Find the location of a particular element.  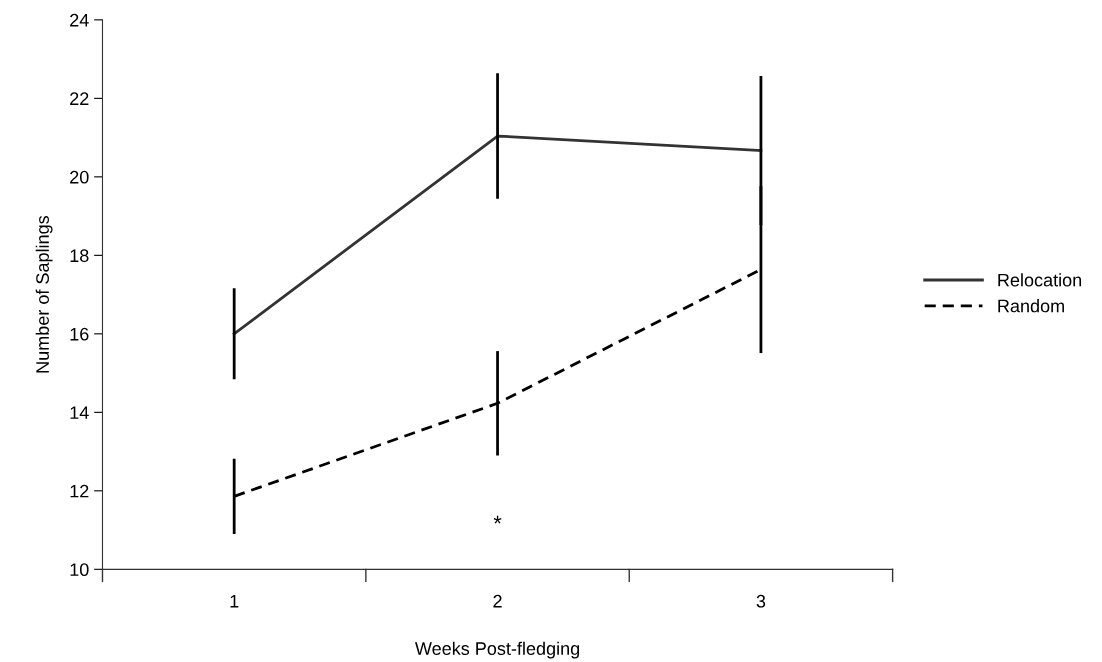

y-tick-label: 14 is located at coordinates (79, 412).